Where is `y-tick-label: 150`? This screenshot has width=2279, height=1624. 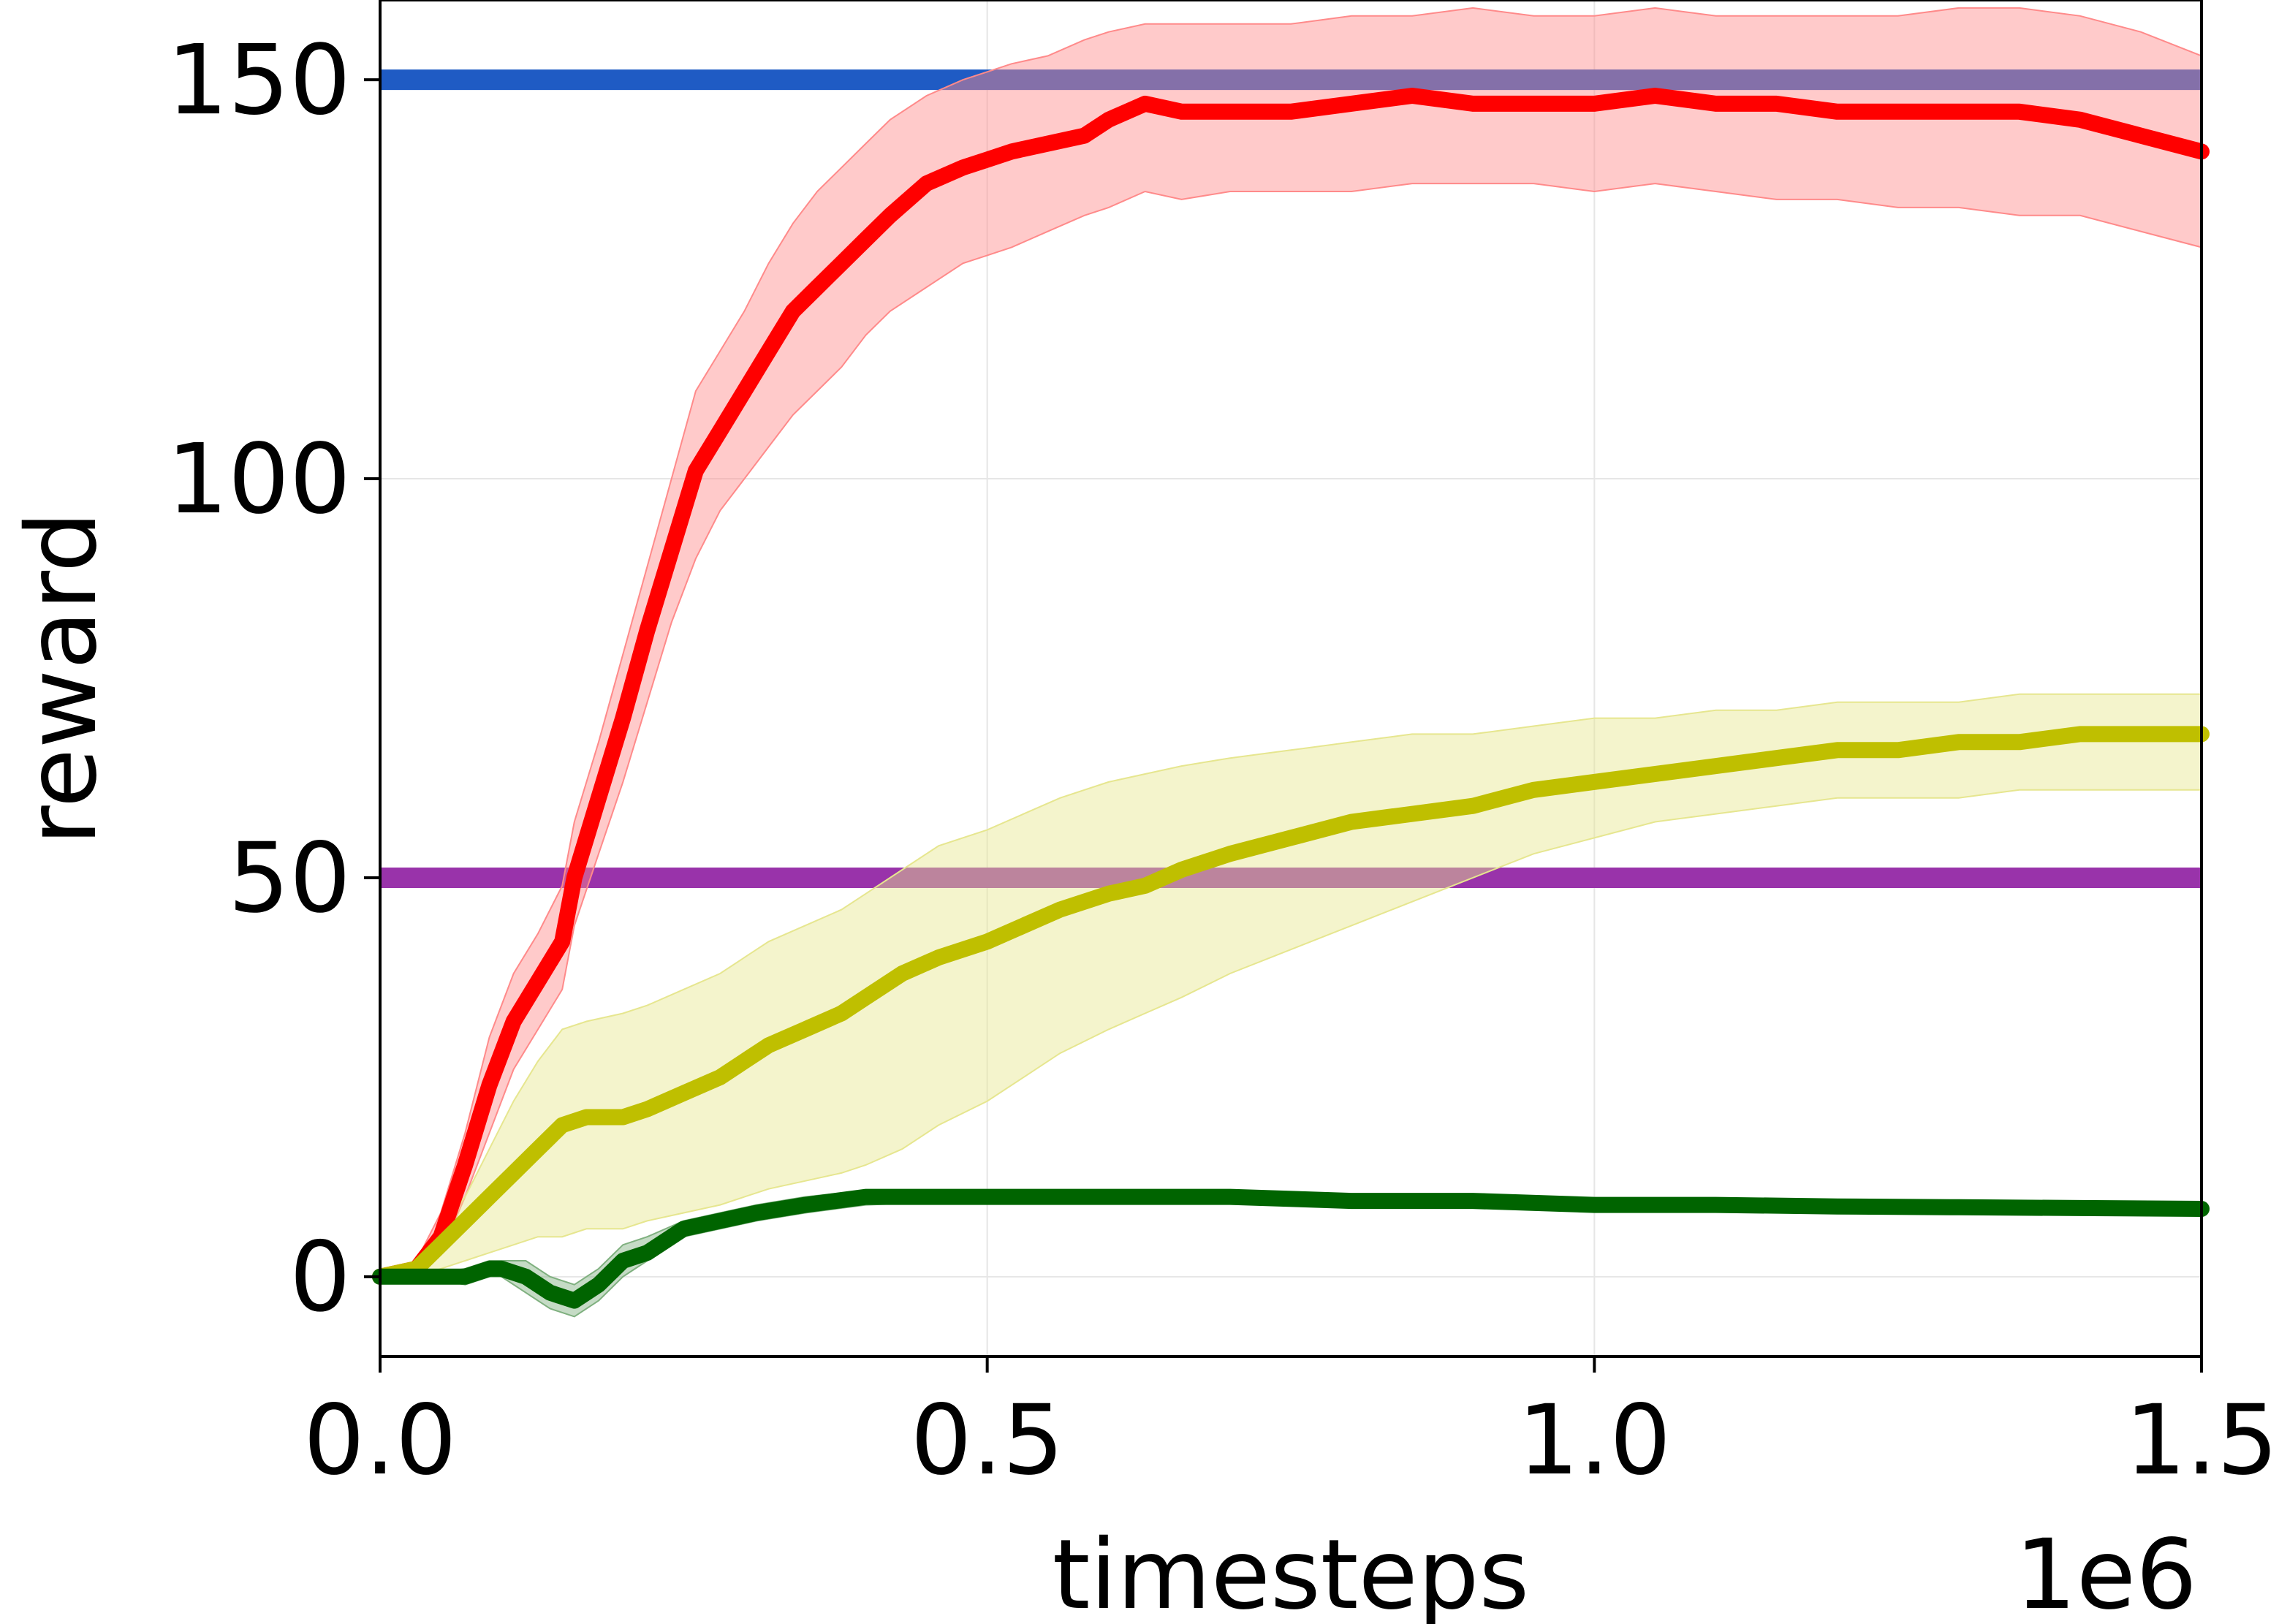 y-tick-label: 150 is located at coordinates (259, 80).